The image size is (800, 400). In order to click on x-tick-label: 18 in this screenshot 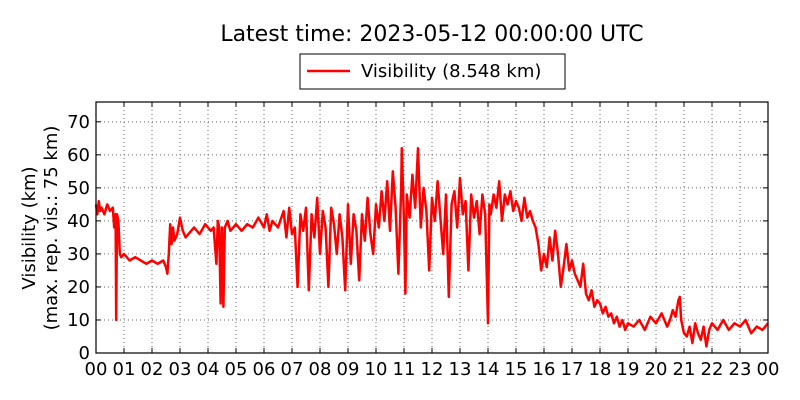, I will do `click(600, 369)`.